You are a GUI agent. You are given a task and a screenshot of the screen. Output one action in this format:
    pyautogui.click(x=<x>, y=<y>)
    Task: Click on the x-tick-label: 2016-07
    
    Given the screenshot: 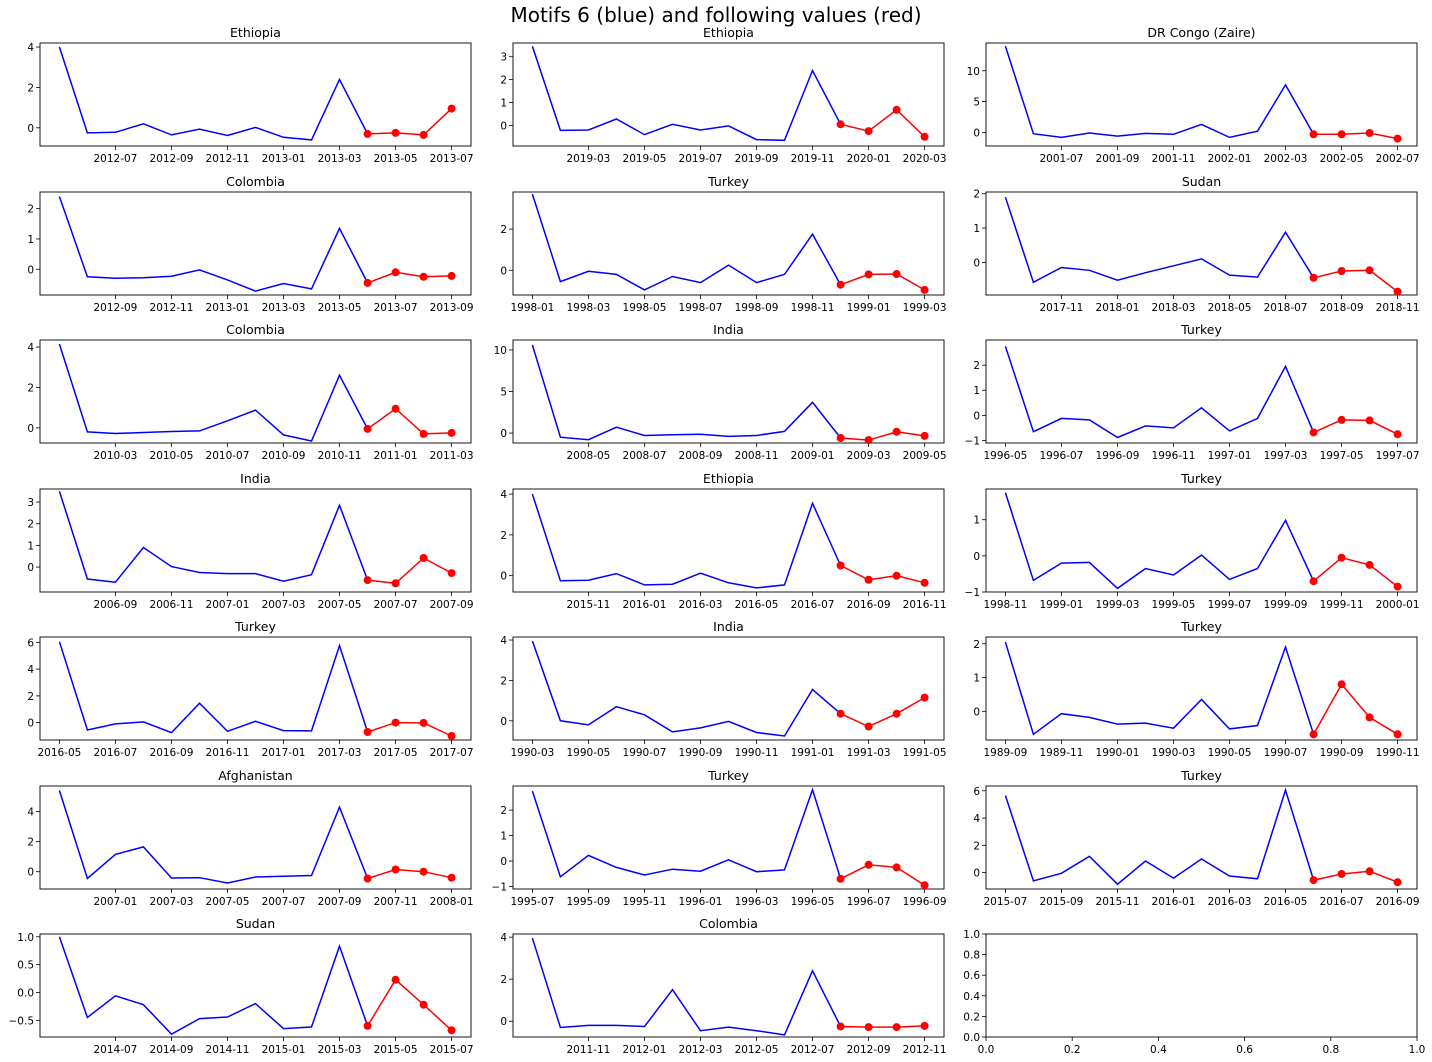 What is the action you would take?
    pyautogui.click(x=115, y=753)
    